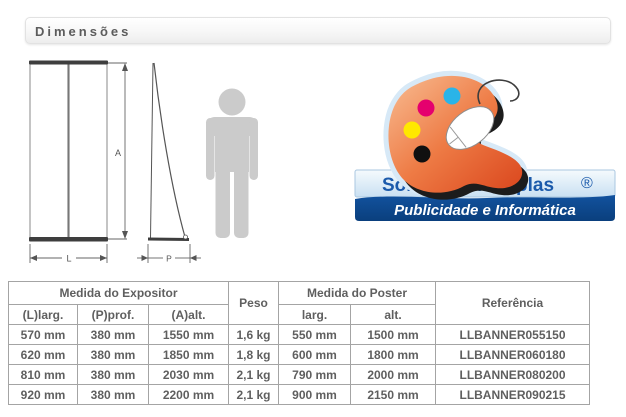 This screenshot has width=626, height=417. I want to click on table-cell: 920 mm, so click(43, 394).